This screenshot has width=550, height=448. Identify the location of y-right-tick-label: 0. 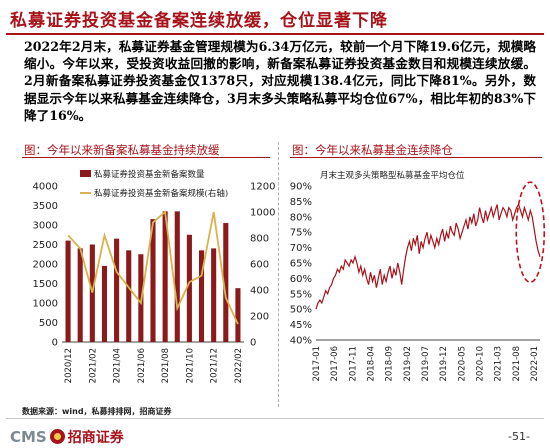
(253, 343).